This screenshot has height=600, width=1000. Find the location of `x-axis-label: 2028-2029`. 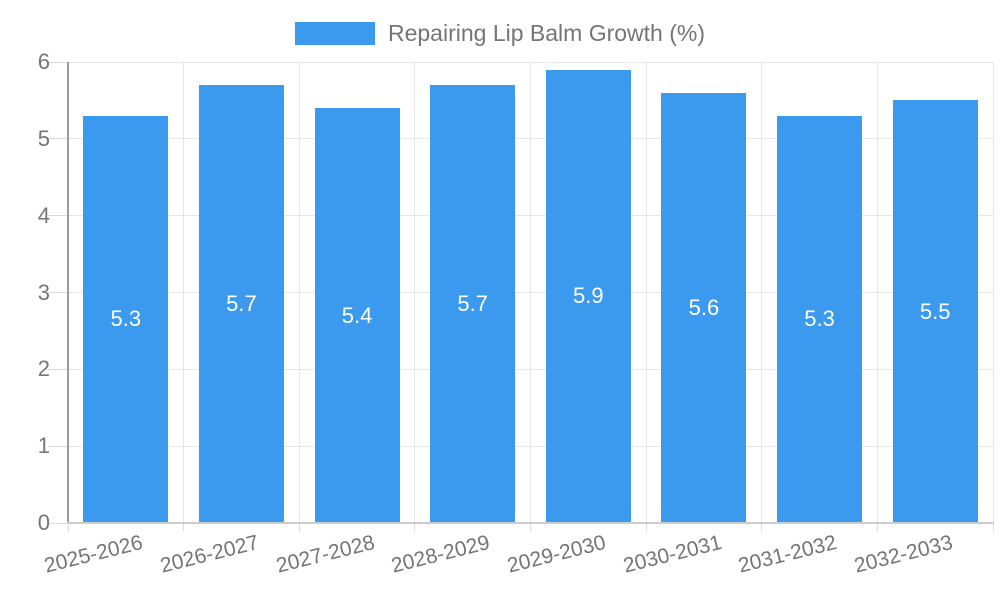

x-axis-label: 2028-2029 is located at coordinates (441, 554).